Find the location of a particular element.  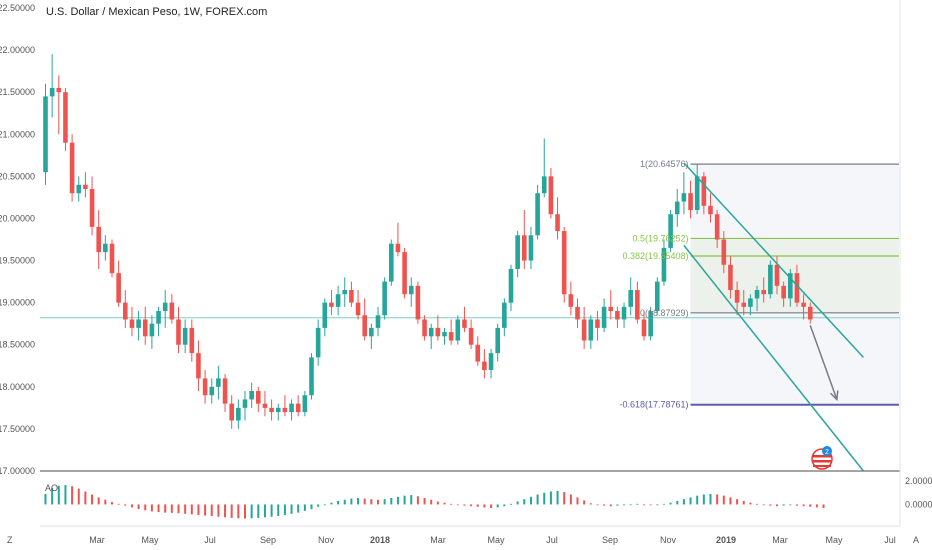

price-tick-label: 20.50000 is located at coordinates (17, 176).